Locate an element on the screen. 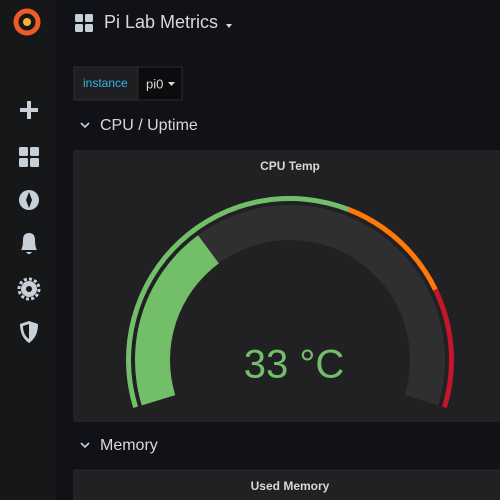  variable-select is located at coordinates (160, 83).